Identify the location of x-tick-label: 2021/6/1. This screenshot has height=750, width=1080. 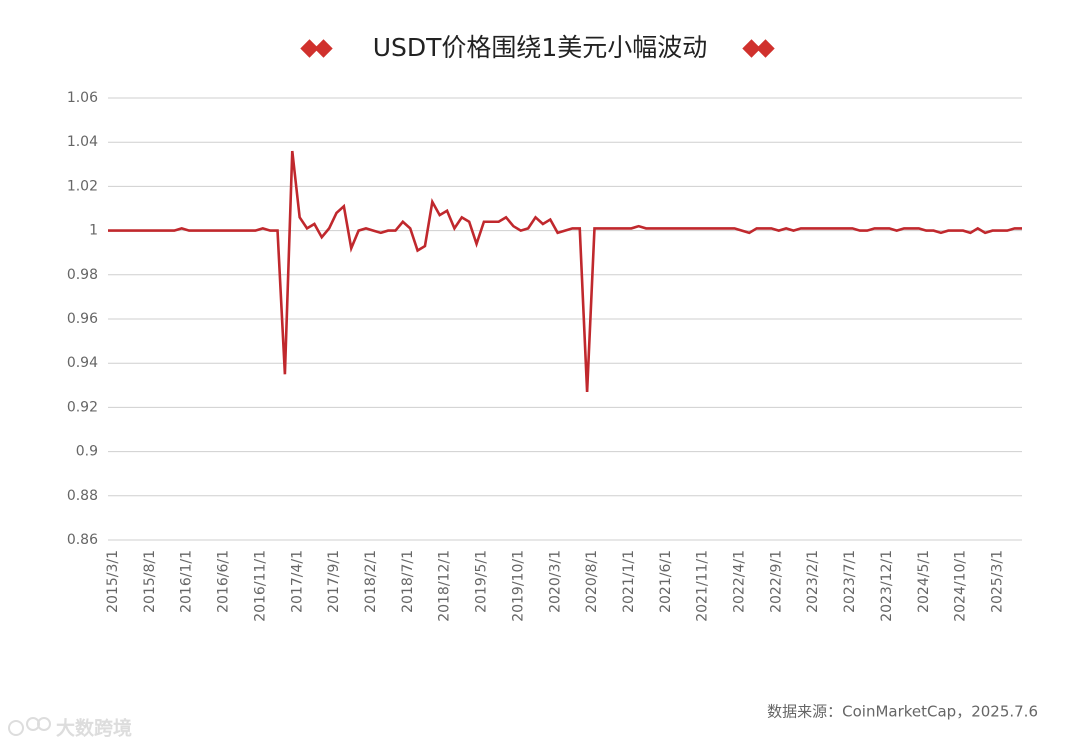
(666, 581).